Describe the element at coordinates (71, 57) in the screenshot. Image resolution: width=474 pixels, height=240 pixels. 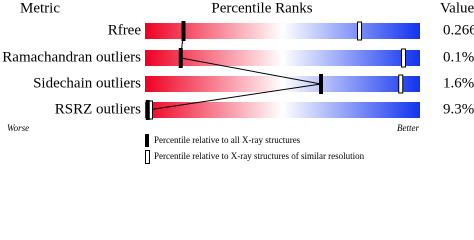
I see `metric-label: Ramachandran outliers` at that location.